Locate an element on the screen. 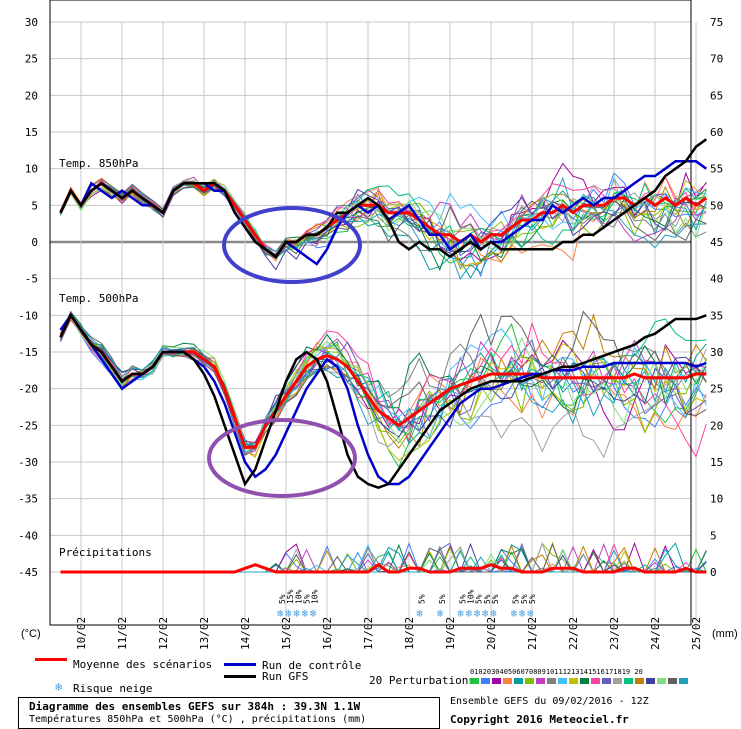 This screenshot has width=741, height=729. y-right-tick-label: 55 is located at coordinates (716, 169).